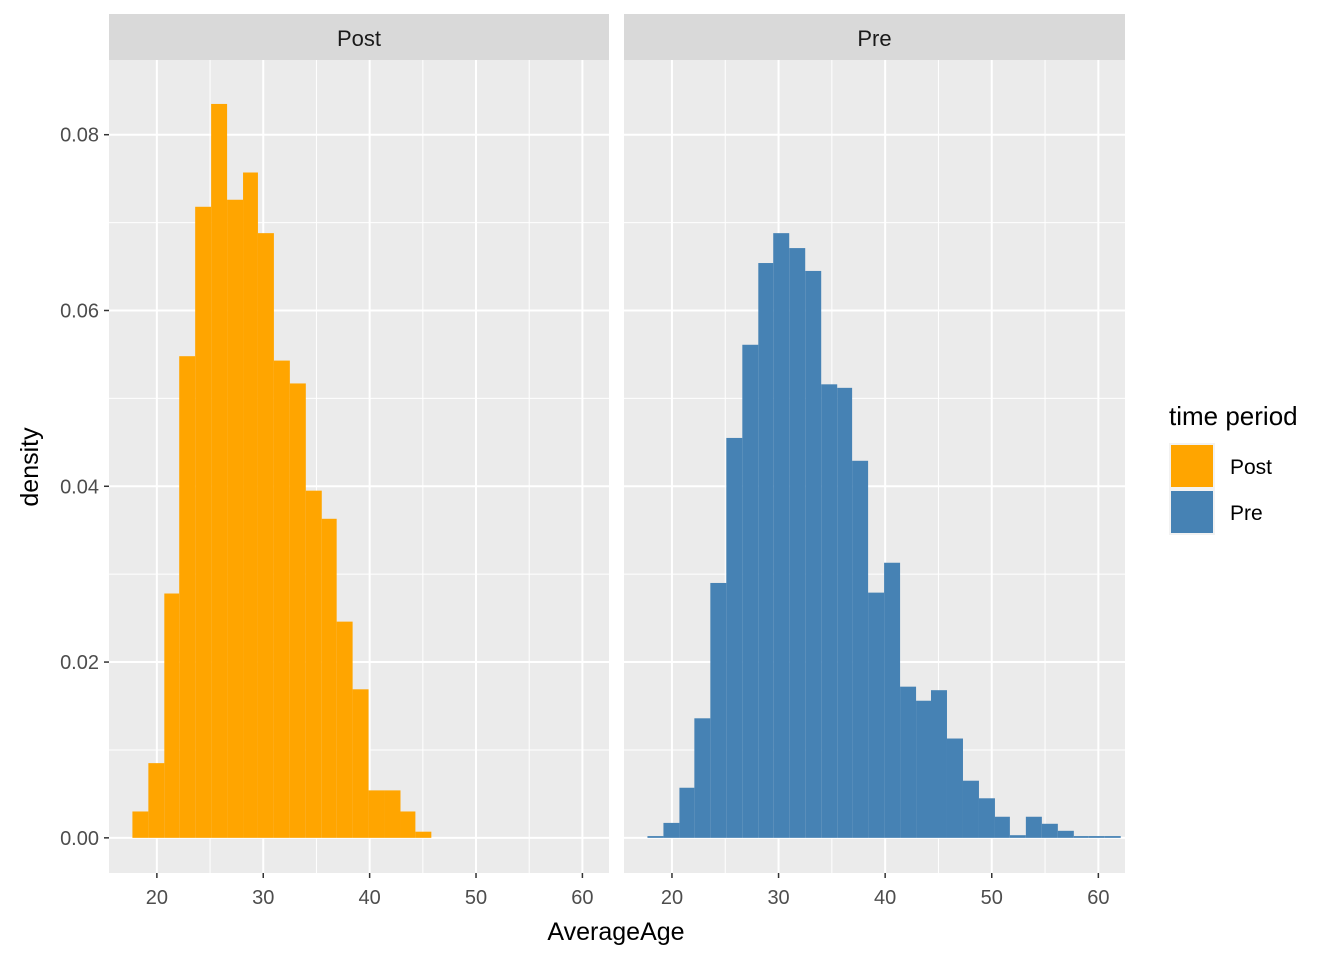 This screenshot has width=1344, height=960. What do you see at coordinates (79, 136) in the screenshot?
I see `y-tick-label: 0.08` at bounding box center [79, 136].